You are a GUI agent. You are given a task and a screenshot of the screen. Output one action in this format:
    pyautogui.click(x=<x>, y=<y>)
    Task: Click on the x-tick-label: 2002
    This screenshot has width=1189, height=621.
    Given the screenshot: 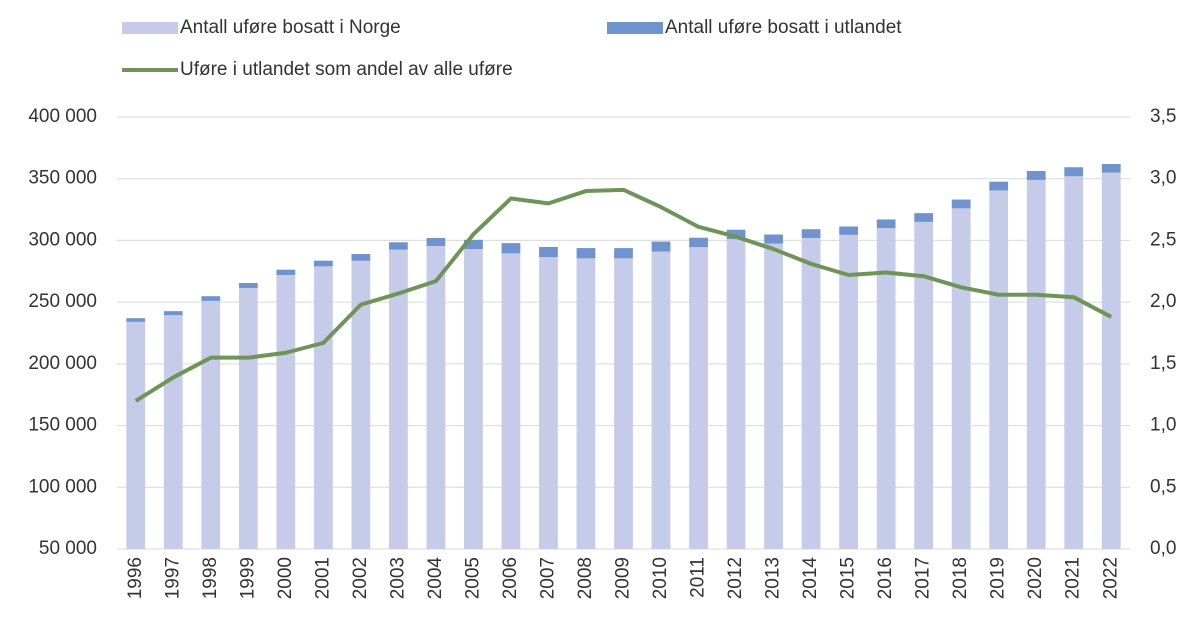 What is the action you would take?
    pyautogui.click(x=360, y=578)
    